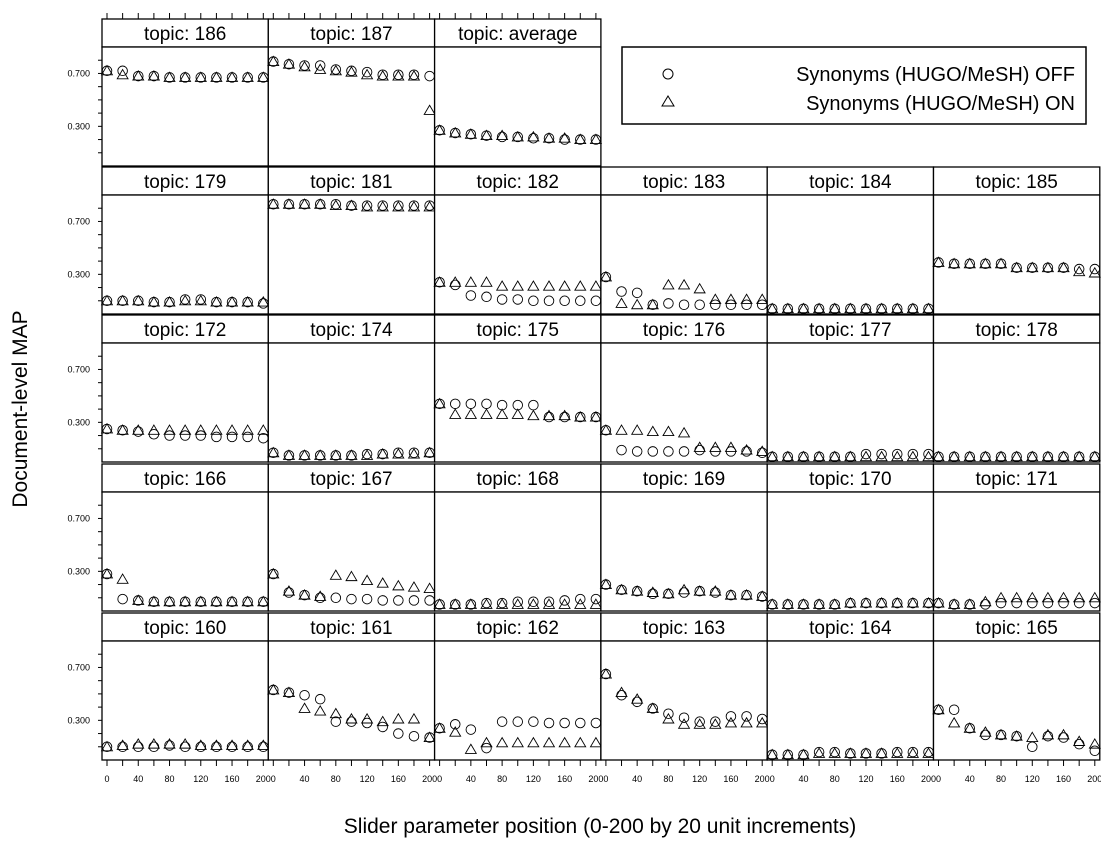 The image size is (1101, 844). I want to click on panel-topic-174: topic: 174, so click(351, 388).